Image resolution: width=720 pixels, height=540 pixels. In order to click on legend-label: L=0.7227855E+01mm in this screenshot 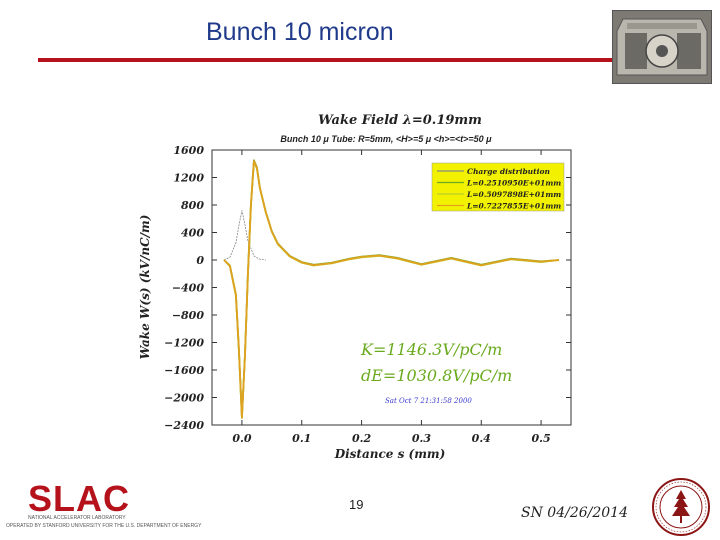, I will do `click(513, 206)`.